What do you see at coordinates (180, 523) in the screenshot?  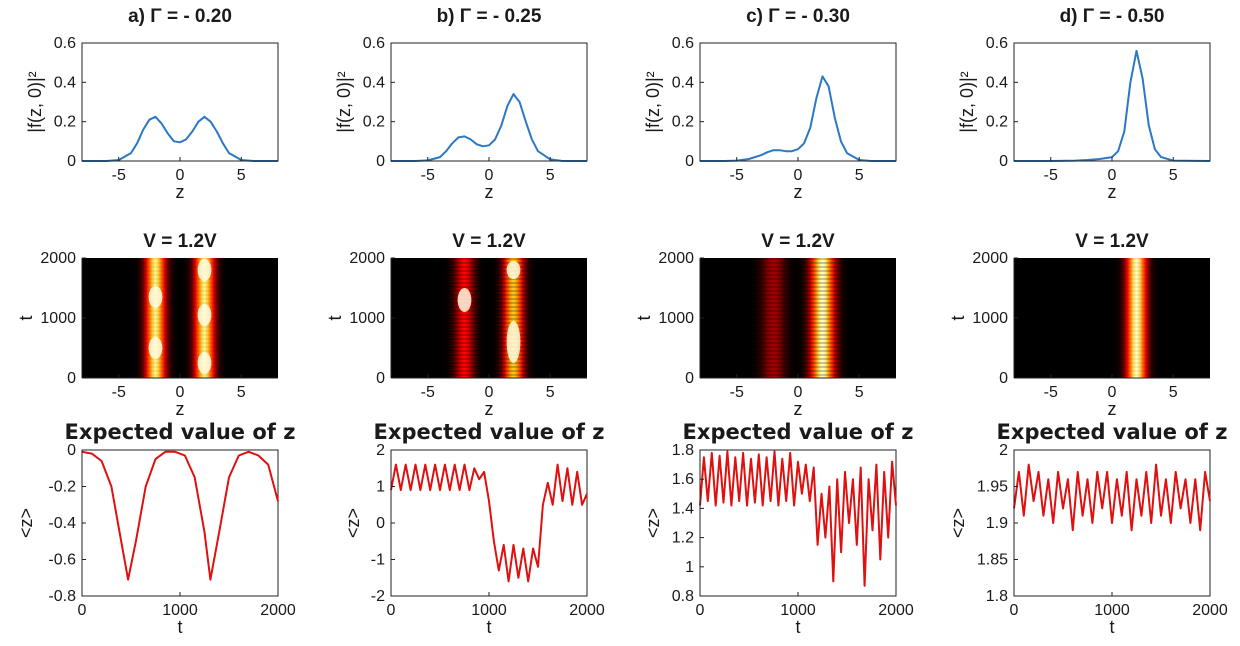 I see `plot-frame` at bounding box center [180, 523].